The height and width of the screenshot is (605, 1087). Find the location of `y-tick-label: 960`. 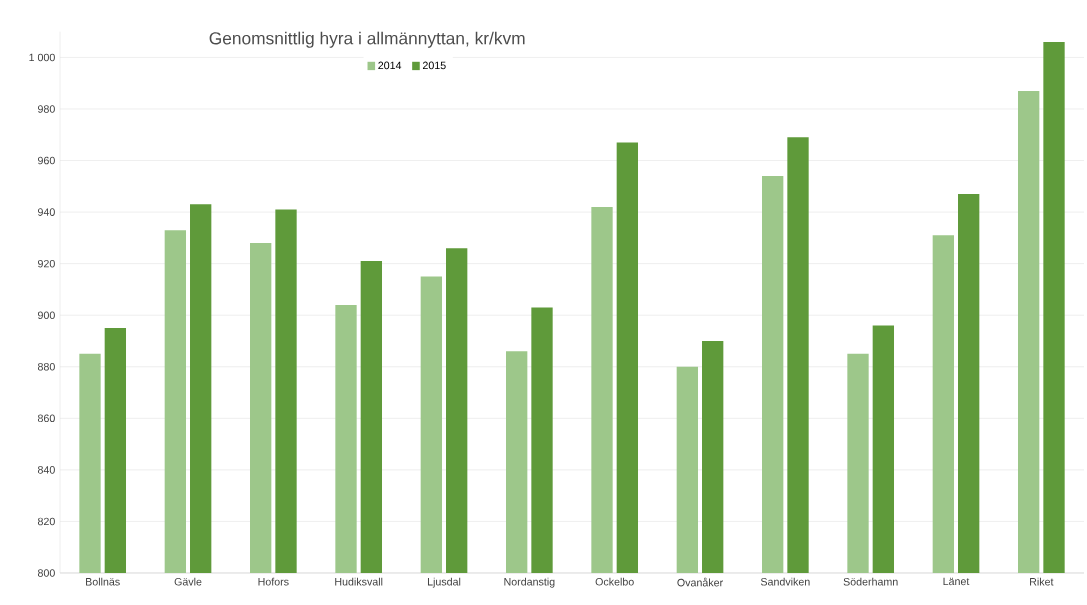

y-tick-label: 960 is located at coordinates (46, 160).